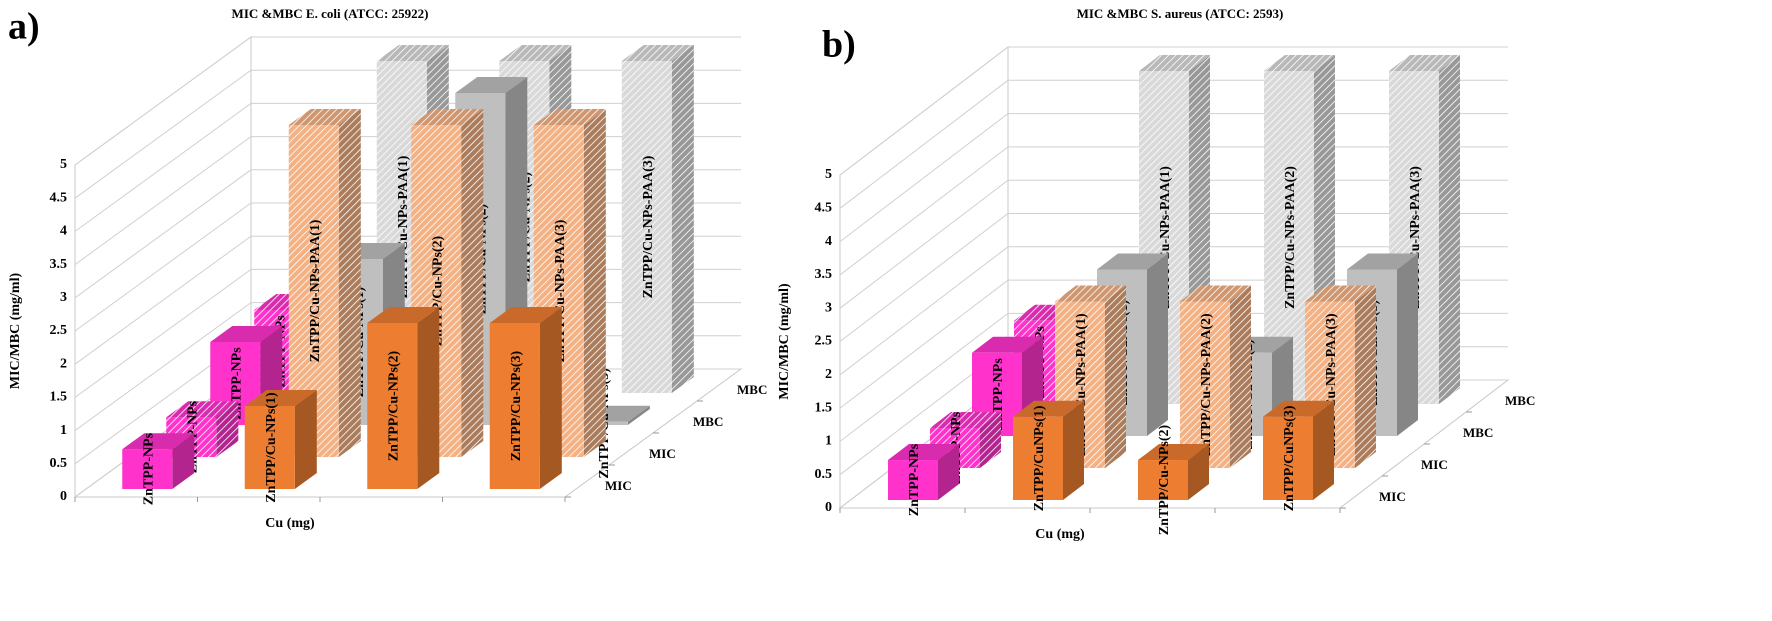  Describe the element at coordinates (271, 447) in the screenshot. I see `bar-label: ZnTPP/Cu-NPs(1)` at that location.